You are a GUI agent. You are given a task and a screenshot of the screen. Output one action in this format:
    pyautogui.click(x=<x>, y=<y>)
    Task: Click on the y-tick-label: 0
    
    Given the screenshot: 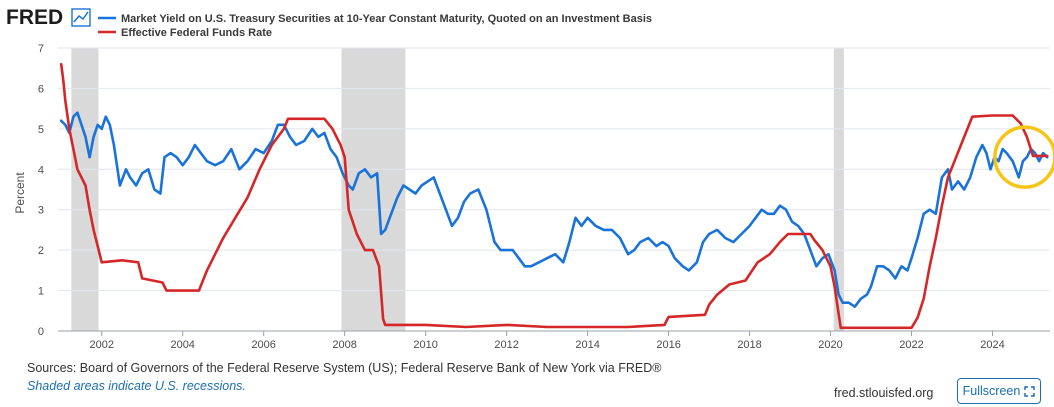 What is the action you would take?
    pyautogui.click(x=41, y=332)
    